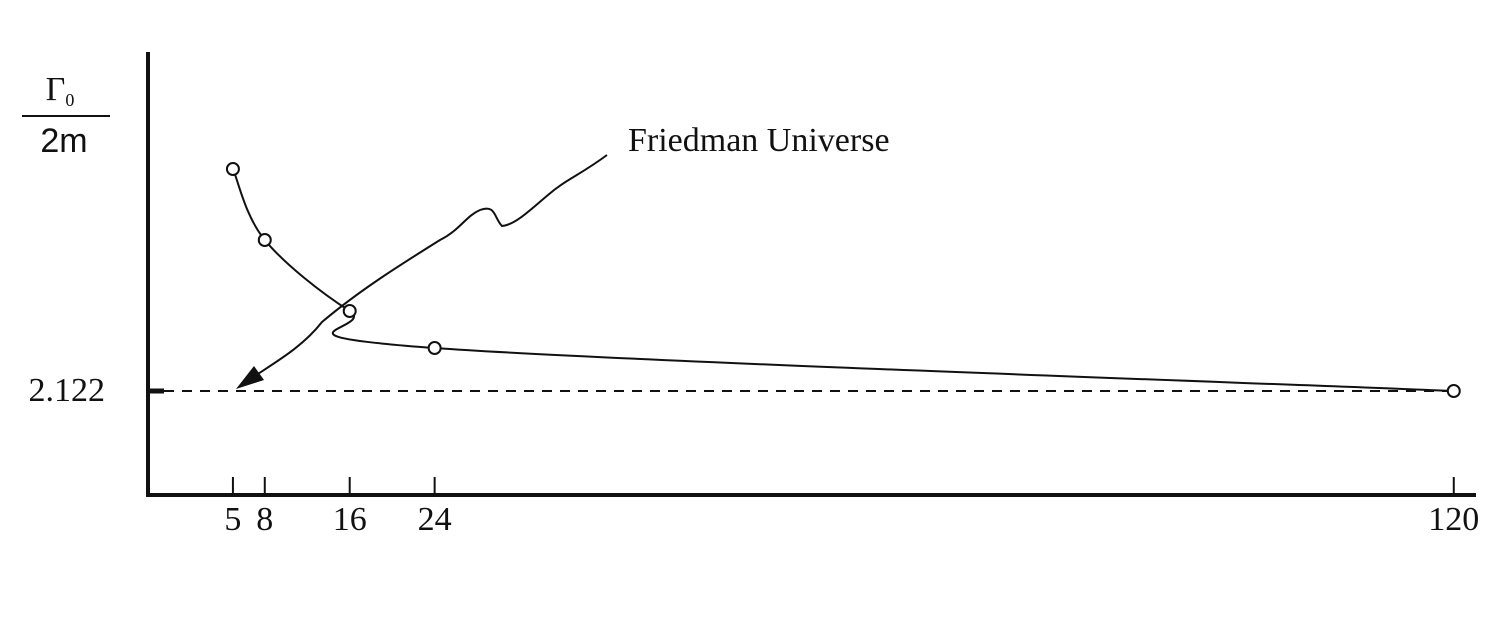 Image resolution: width=1500 pixels, height=620 pixels. Describe the element at coordinates (435, 519) in the screenshot. I see `x-tick-label: 24` at that location.